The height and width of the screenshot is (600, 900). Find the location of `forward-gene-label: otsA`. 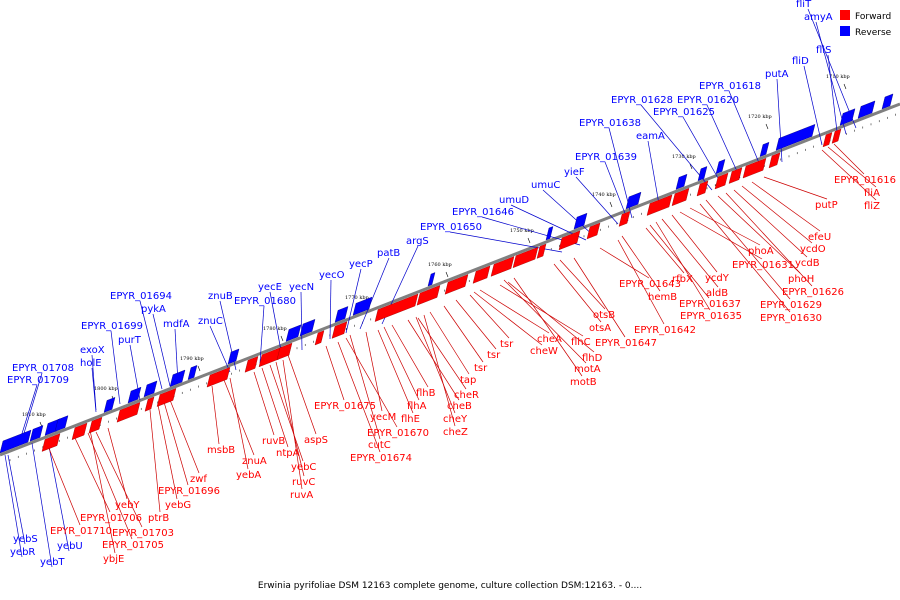

forward-gene-label: otsA is located at coordinates (600, 328).